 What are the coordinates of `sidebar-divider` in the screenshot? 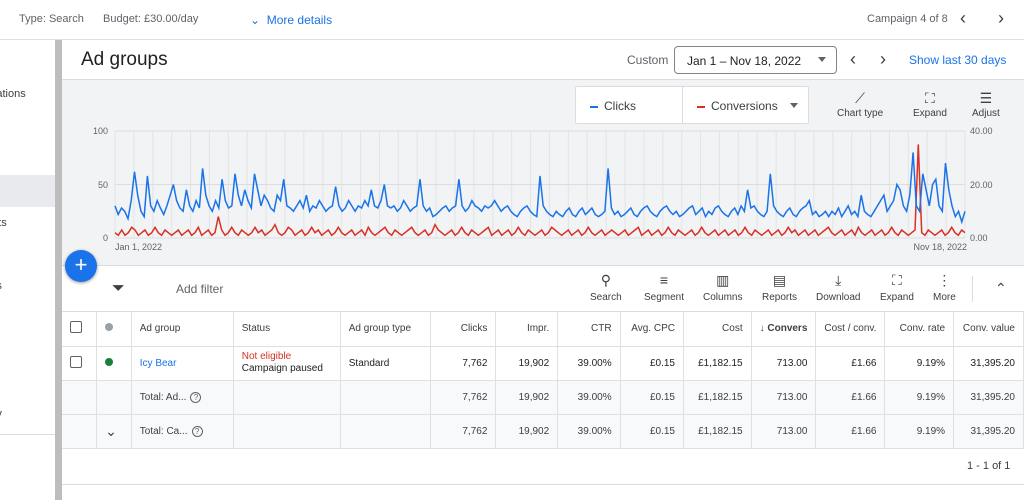 It's located at (27, 434).